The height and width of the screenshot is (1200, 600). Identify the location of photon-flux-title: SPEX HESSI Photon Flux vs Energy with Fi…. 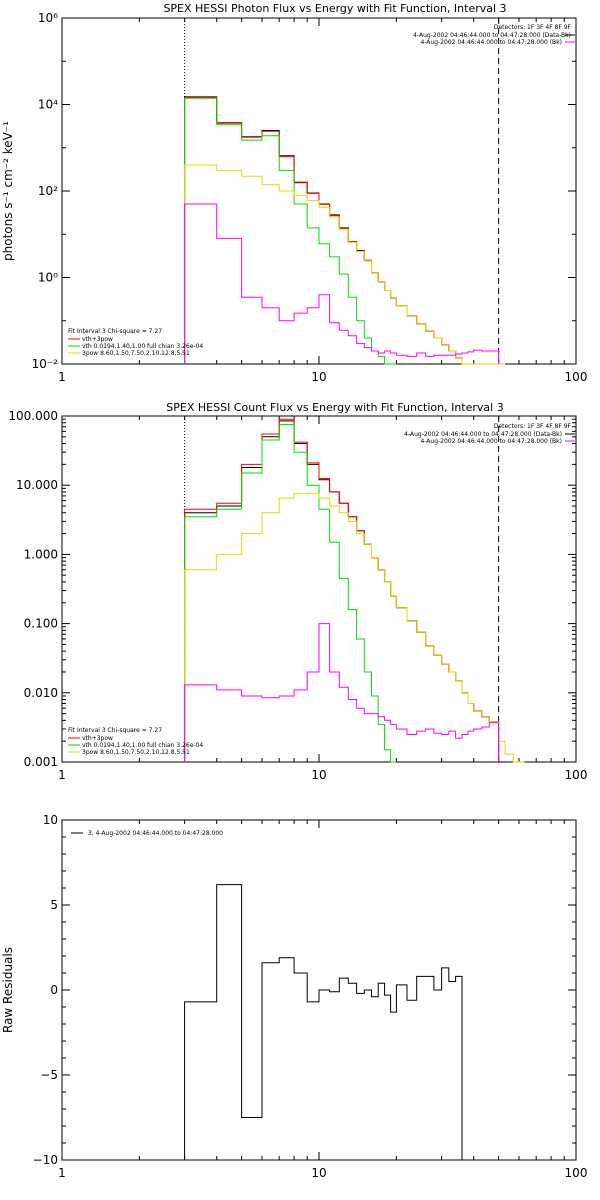
(334, 8).